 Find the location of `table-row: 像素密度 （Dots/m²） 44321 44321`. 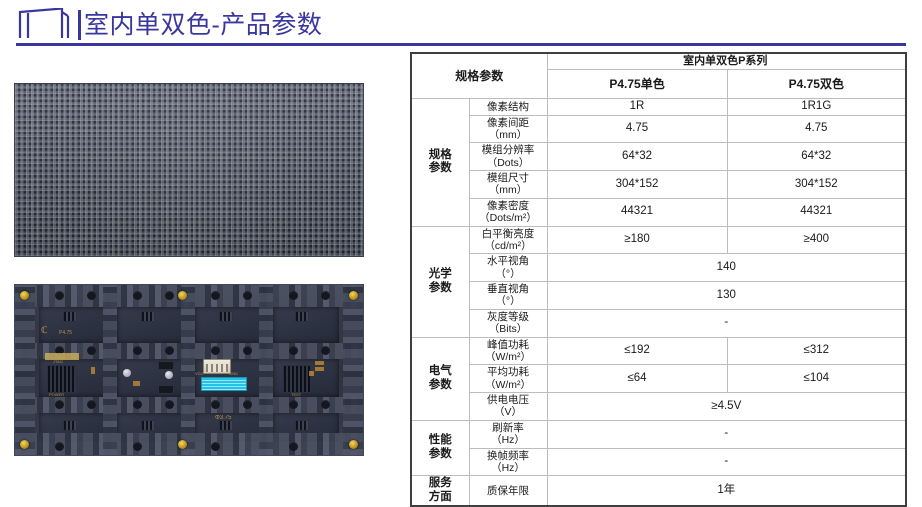

table-row: 像素密度 （Dots/m²） 44321 44321 is located at coordinates (659, 212).